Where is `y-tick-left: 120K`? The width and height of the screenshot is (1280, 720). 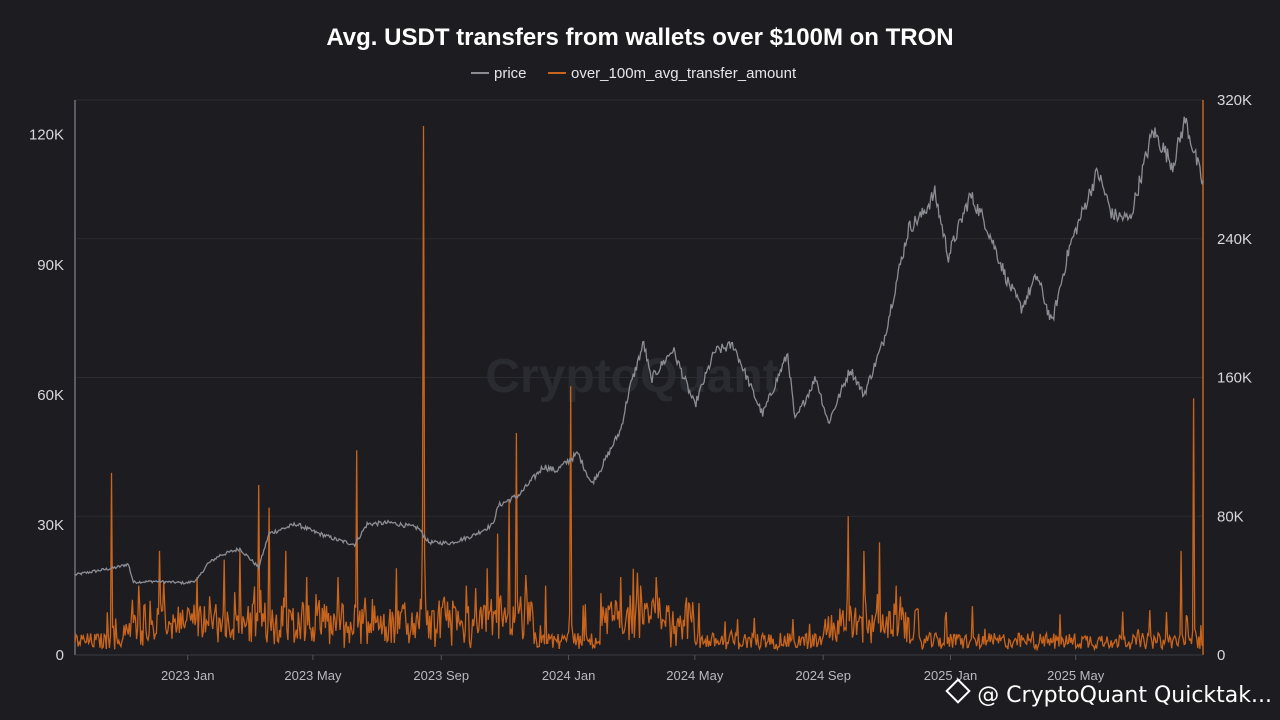 y-tick-left: 120K is located at coordinates (46, 135).